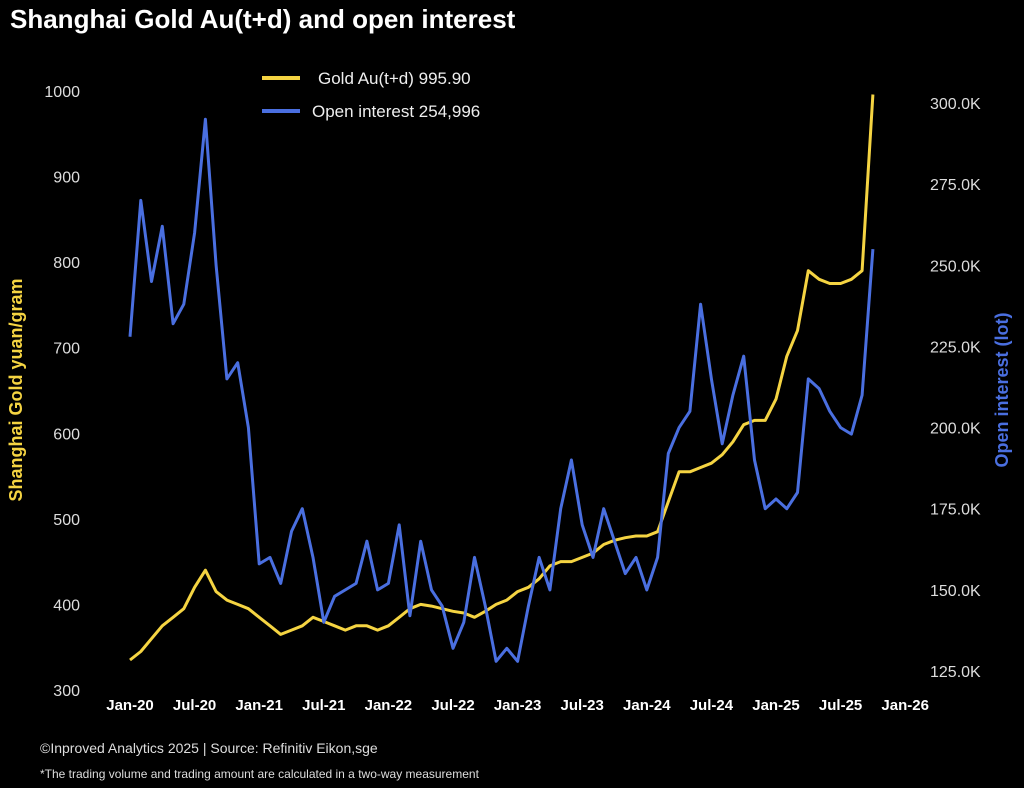 This screenshot has height=788, width=1024. Describe the element at coordinates (1002, 389) in the screenshot. I see `right-axis-title: Open interest (lot)` at that location.